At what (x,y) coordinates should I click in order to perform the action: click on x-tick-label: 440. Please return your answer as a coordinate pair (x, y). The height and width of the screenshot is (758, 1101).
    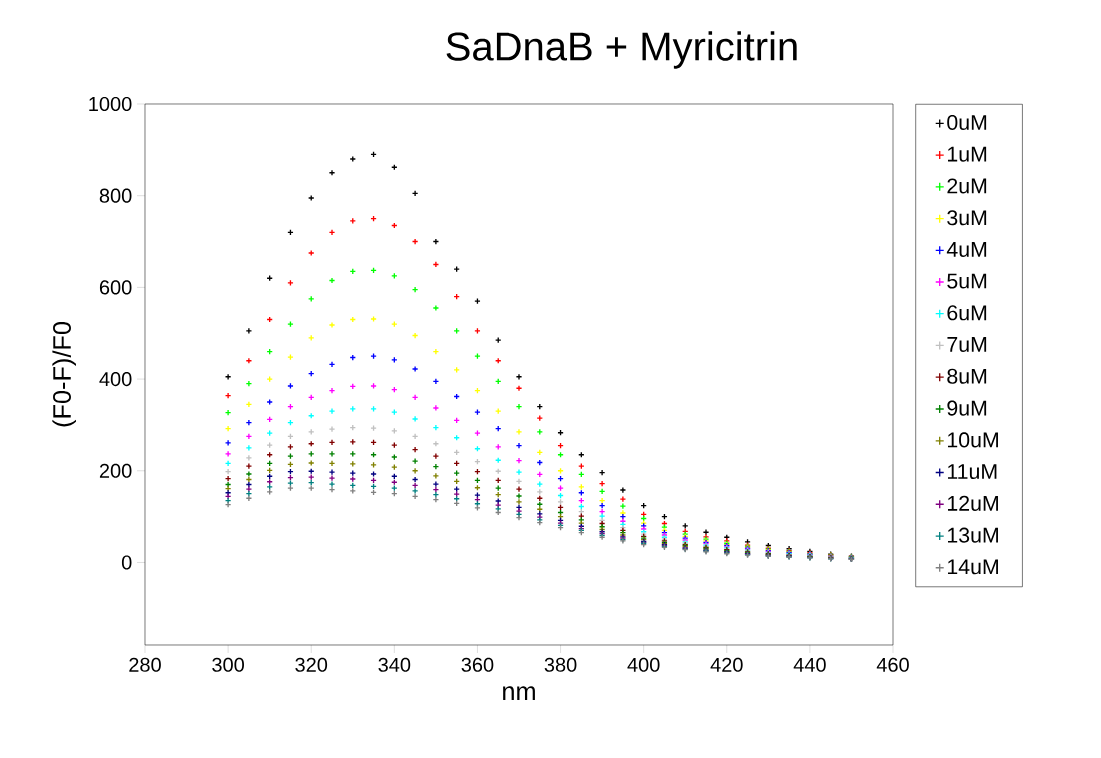
    Looking at the image, I should click on (809, 664).